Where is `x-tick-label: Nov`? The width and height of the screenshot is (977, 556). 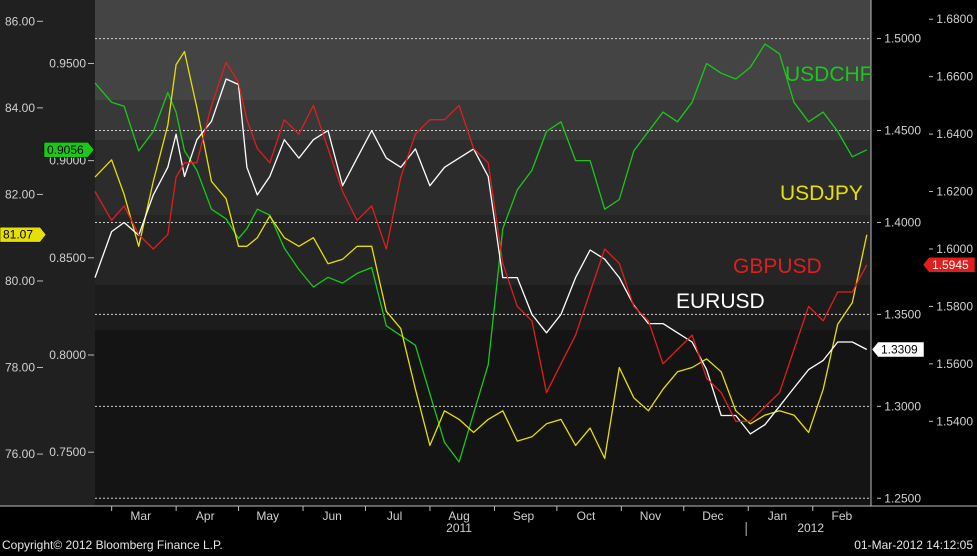
x-tick-label: Nov is located at coordinates (650, 516).